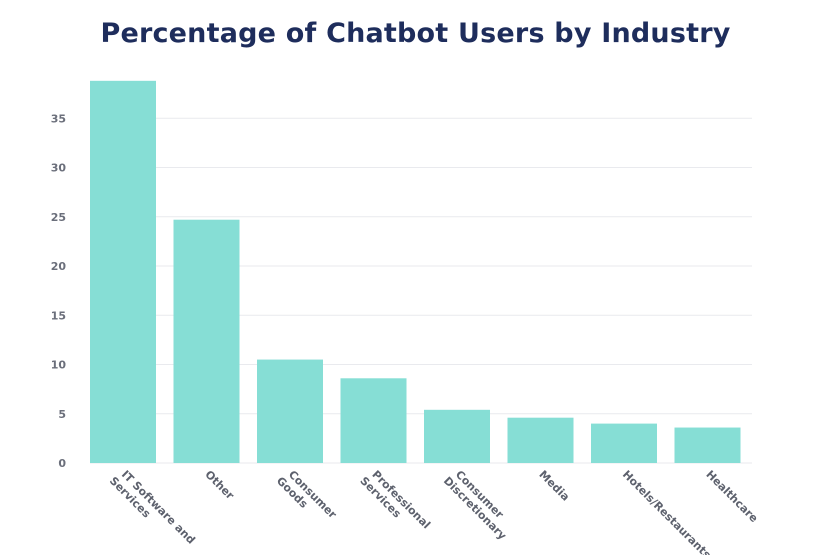 Image resolution: width=831 pixels, height=555 pixels. Describe the element at coordinates (62, 463) in the screenshot. I see `y-tick-label: 0` at that location.